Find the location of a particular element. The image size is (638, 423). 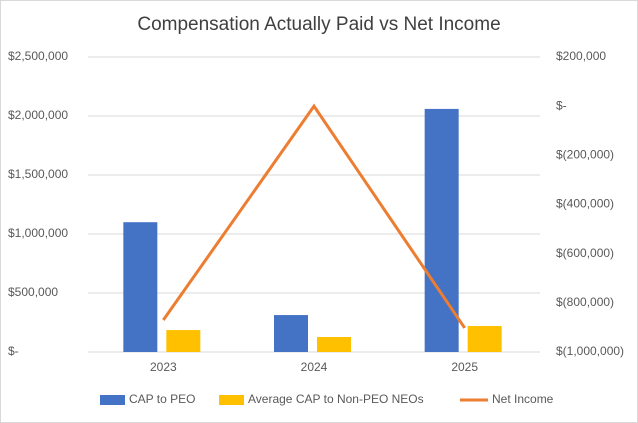

legend-label: Net Income is located at coordinates (523, 399).